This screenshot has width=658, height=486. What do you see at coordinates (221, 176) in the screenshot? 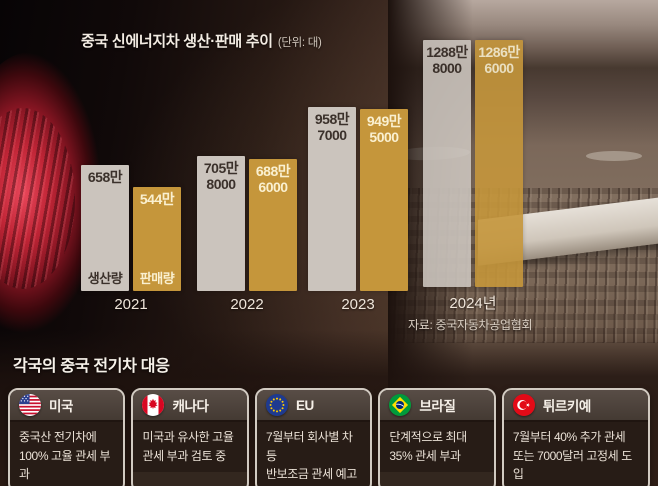
I see `bar-value-label: 705만 8000` at bounding box center [221, 176].